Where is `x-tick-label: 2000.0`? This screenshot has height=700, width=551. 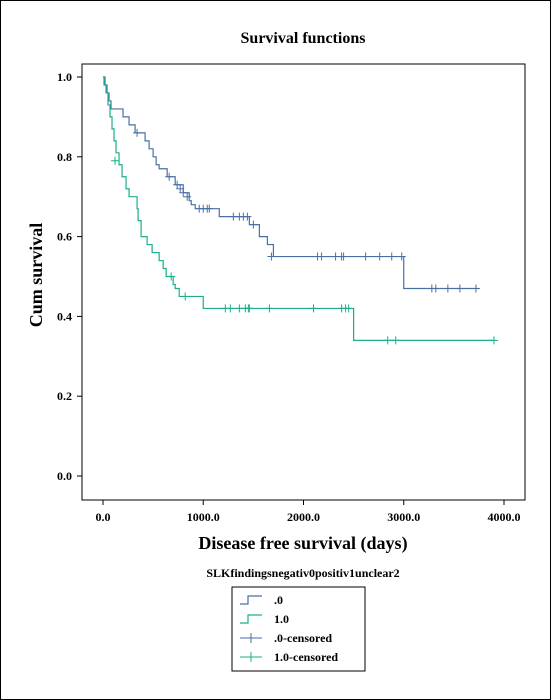 x-tick-label: 2000.0 is located at coordinates (303, 517).